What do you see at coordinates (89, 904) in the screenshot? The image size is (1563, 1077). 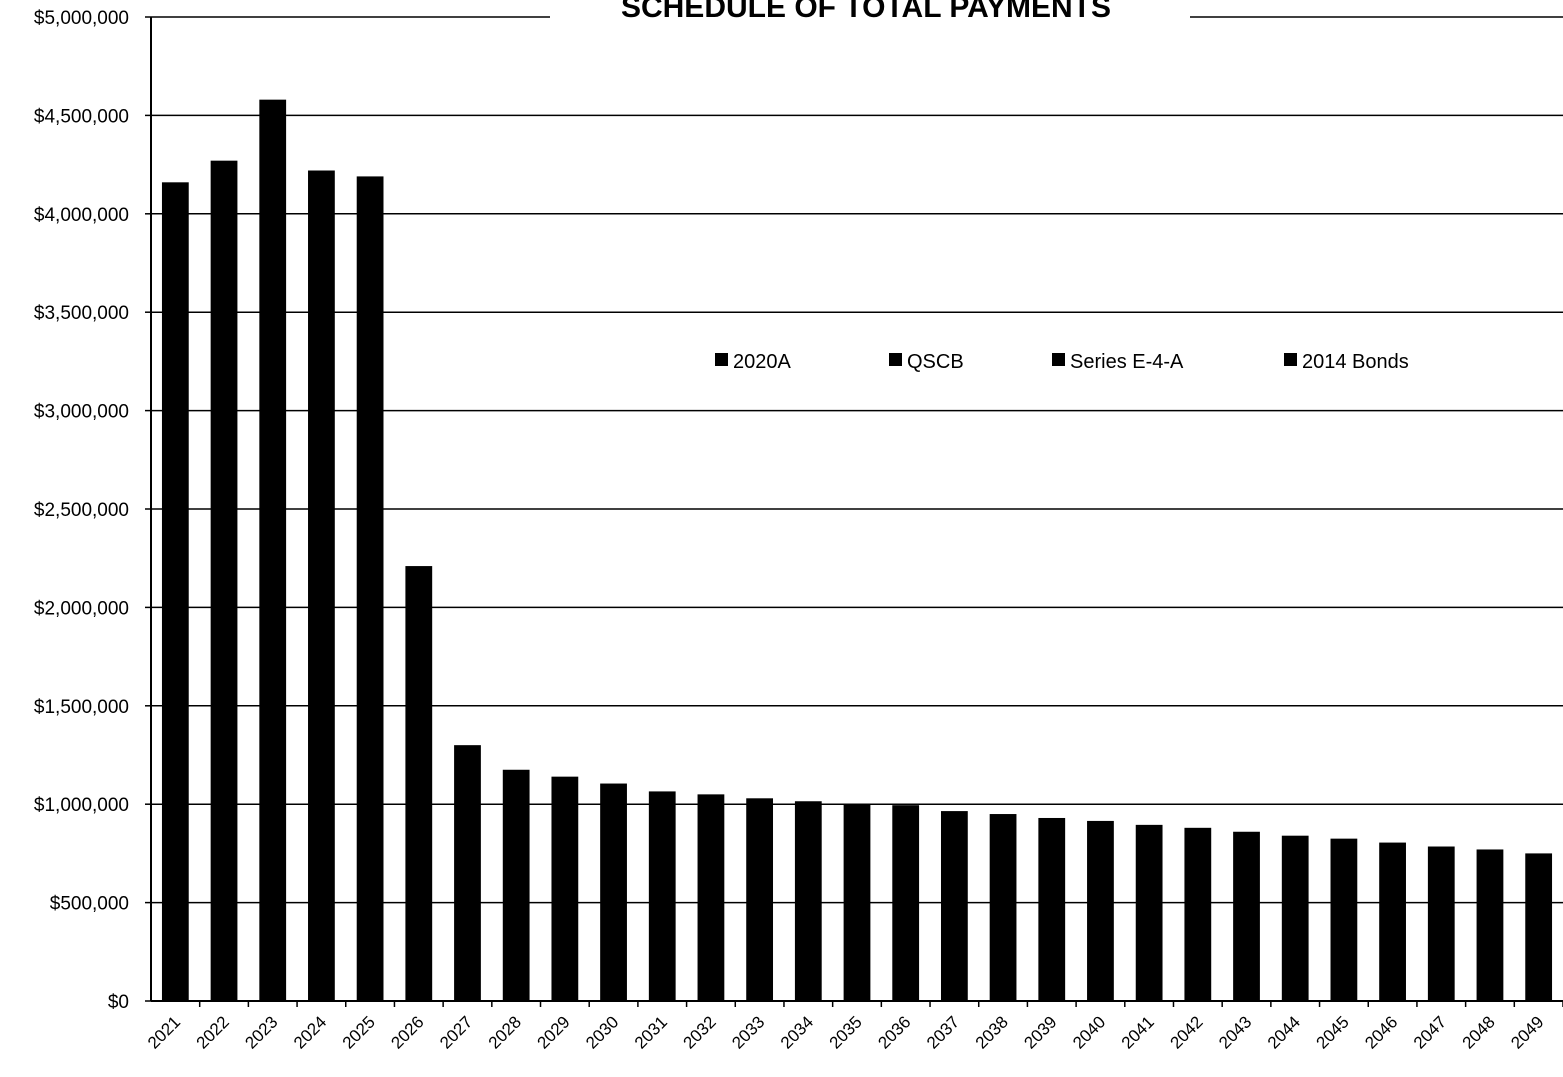 I see `y-tick-label: $500,000` at bounding box center [89, 904].